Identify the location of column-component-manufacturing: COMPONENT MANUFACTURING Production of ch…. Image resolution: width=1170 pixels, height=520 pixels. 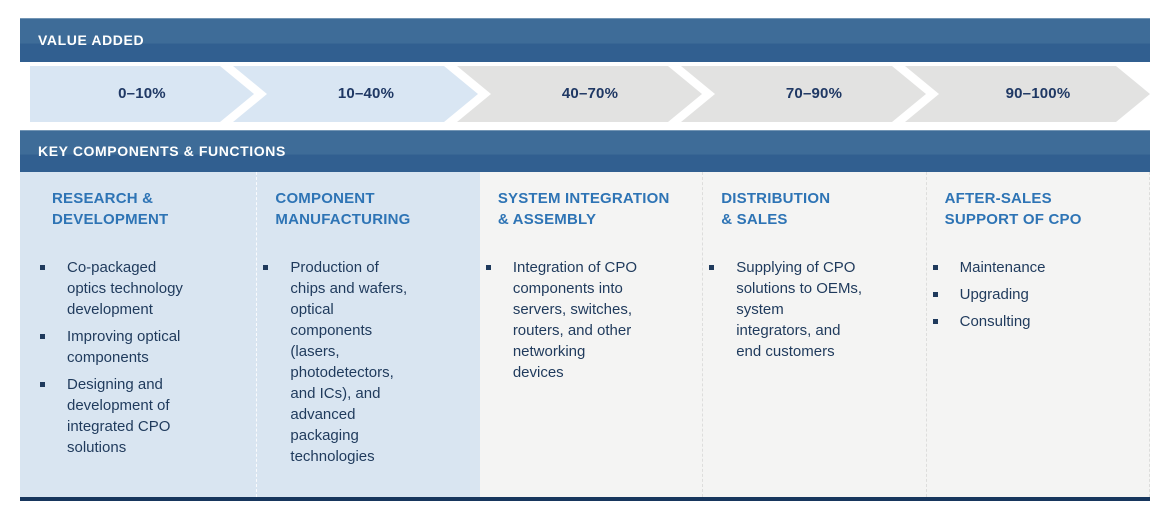
(368, 334).